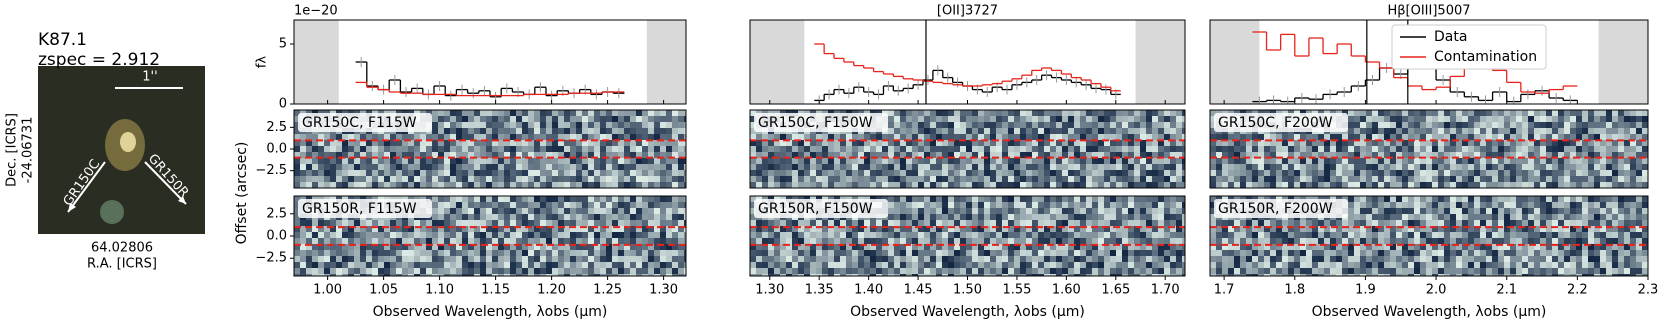  I want to click on y-tick-label: 2.5, so click(276, 213).